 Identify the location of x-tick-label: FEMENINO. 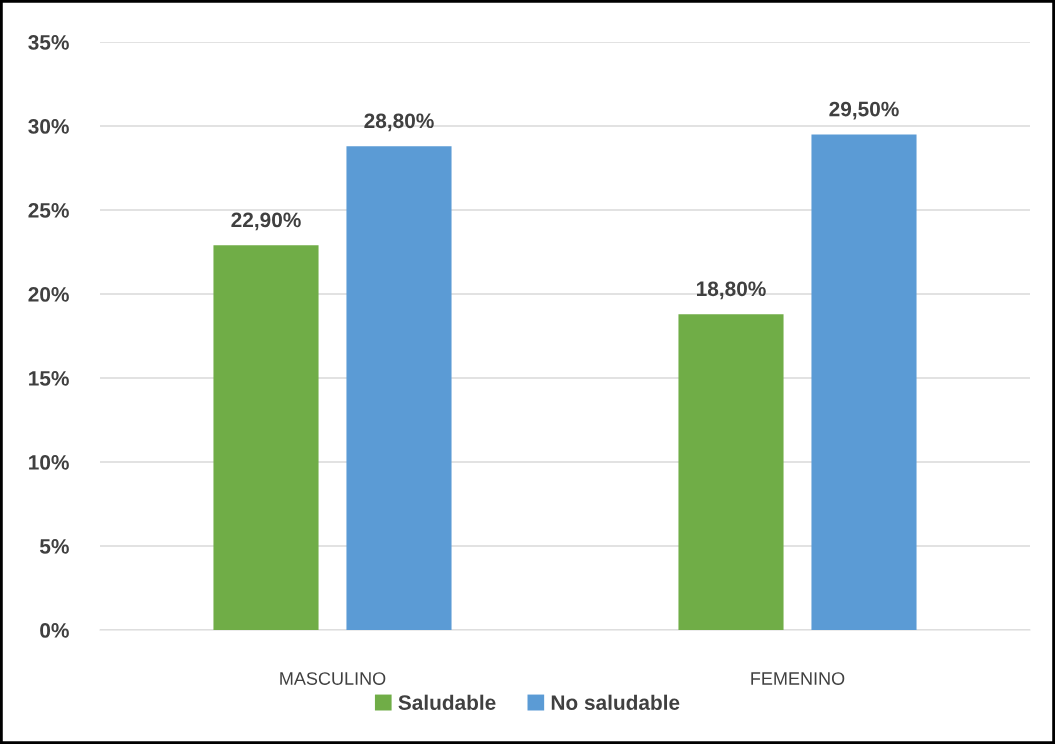
(798, 678).